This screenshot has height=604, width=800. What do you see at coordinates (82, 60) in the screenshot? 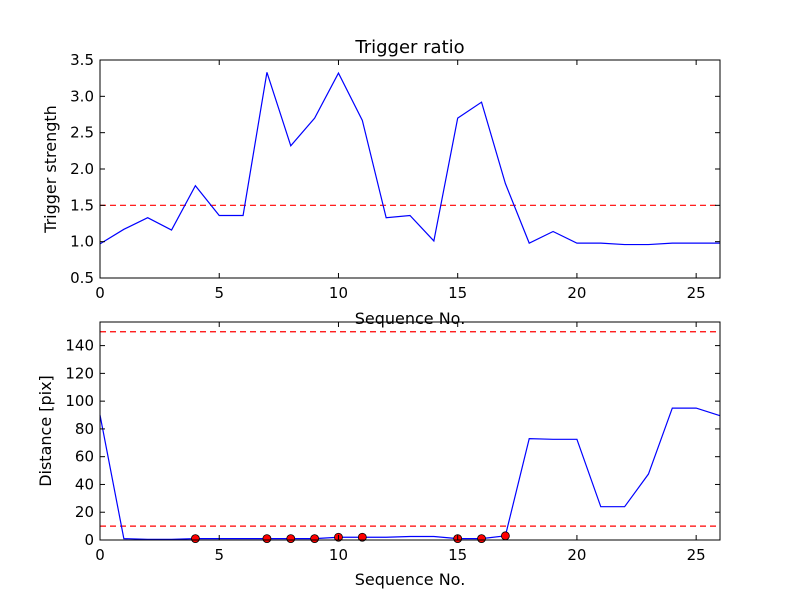
I see `y-tick-label: 3.5` at bounding box center [82, 60].